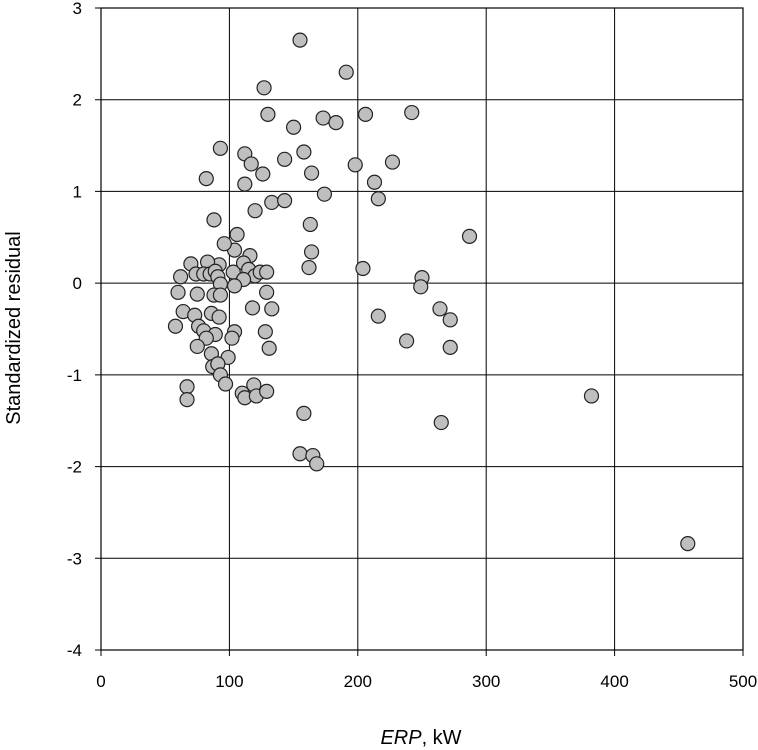  I want to click on x-tick-label: 0, so click(100, 681).